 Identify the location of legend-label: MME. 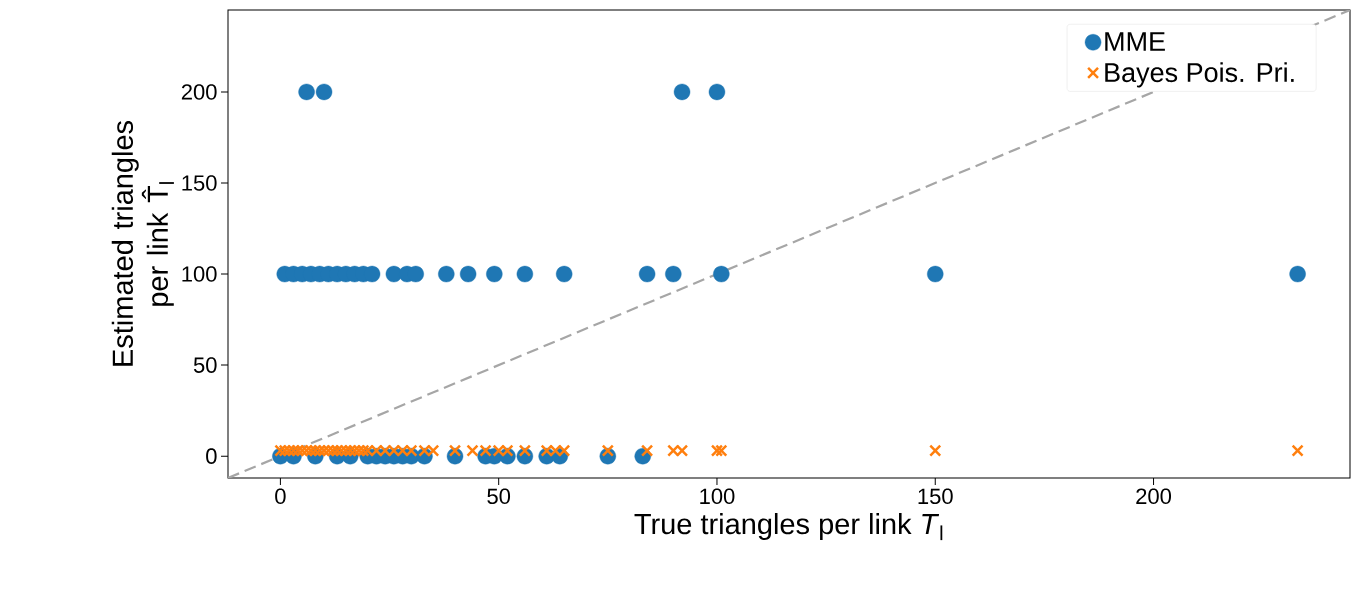
(1135, 41).